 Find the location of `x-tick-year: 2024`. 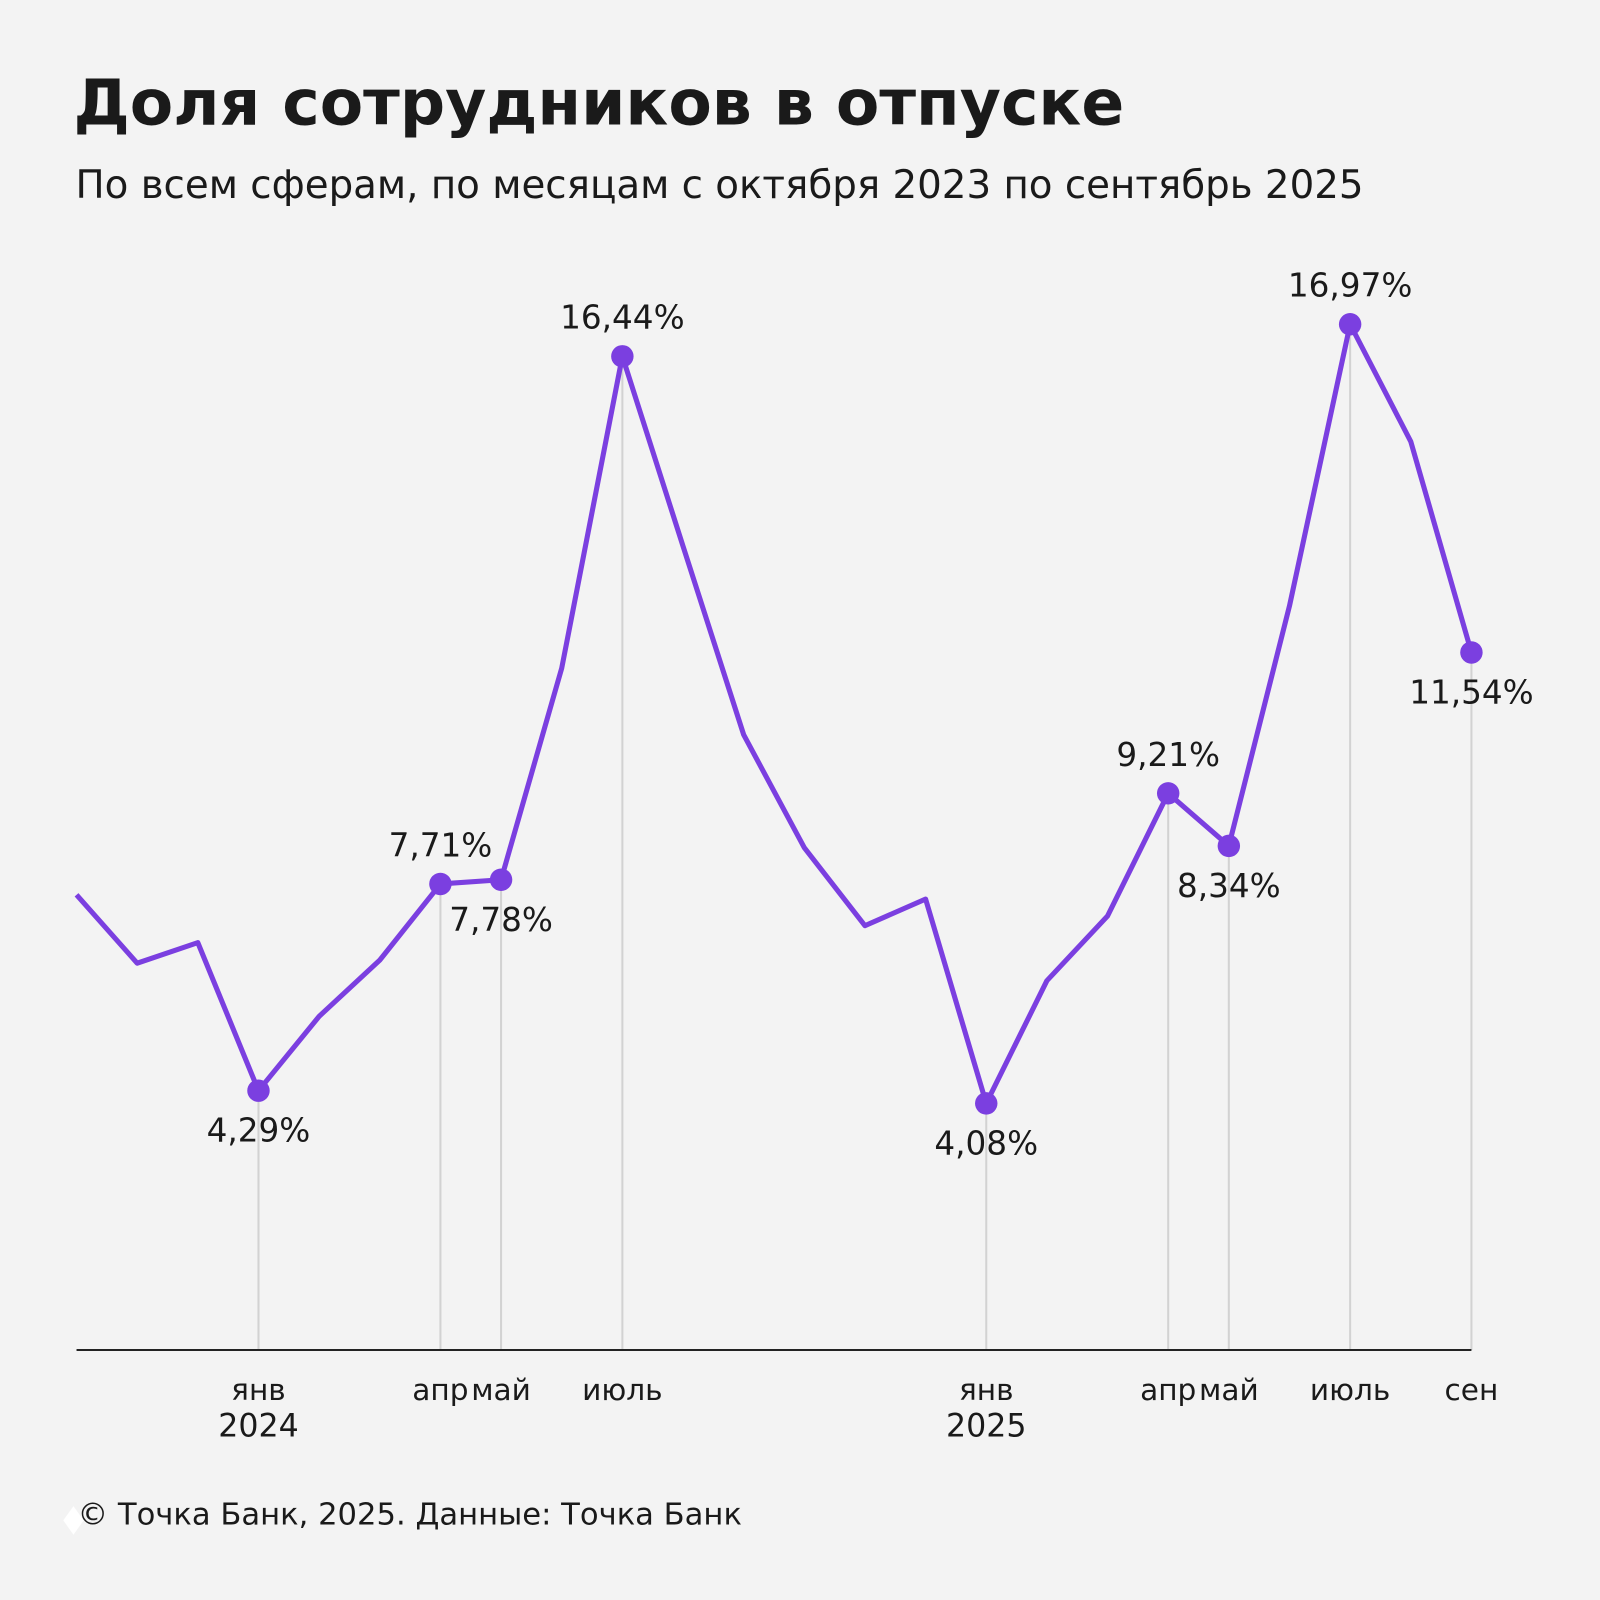

x-tick-year: 2024 is located at coordinates (258, 1427).